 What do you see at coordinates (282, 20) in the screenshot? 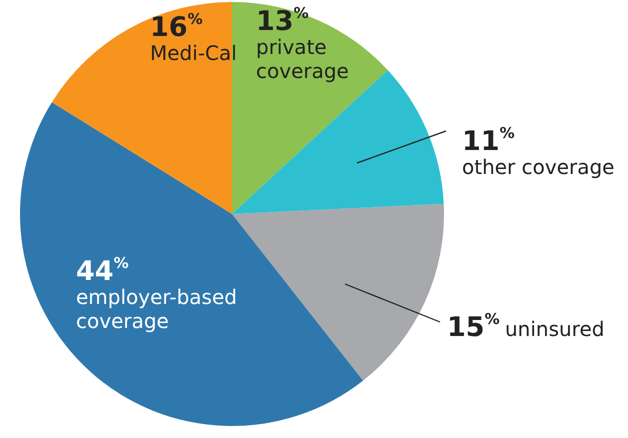
I see `data-label: 13$^{%}$` at bounding box center [282, 20].